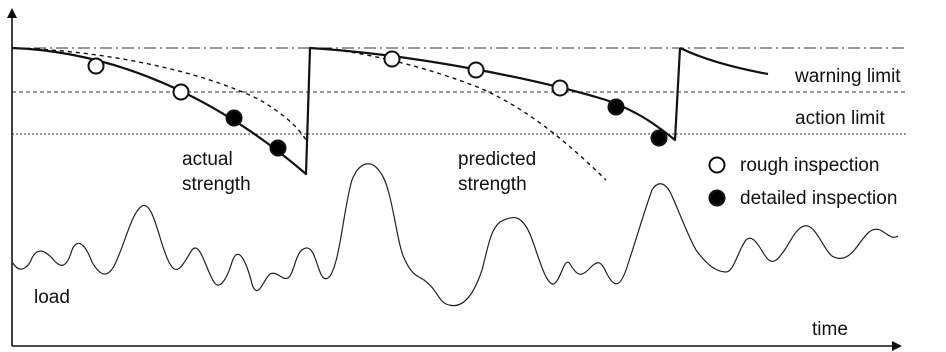 The width and height of the screenshot is (946, 352). I want to click on legend-rough-marker, so click(717, 165).